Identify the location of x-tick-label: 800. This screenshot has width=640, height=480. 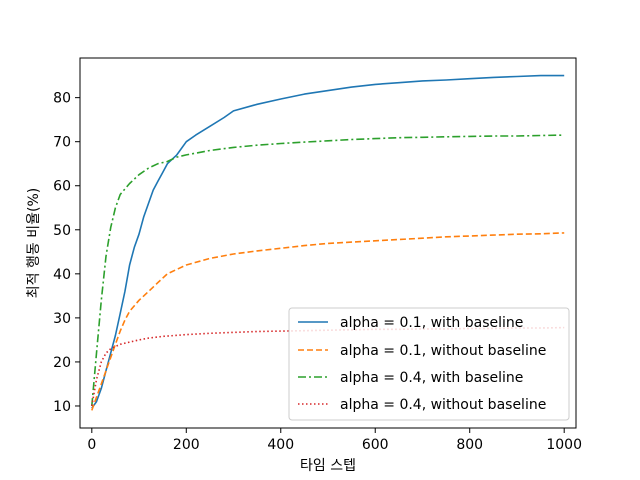
(469, 445).